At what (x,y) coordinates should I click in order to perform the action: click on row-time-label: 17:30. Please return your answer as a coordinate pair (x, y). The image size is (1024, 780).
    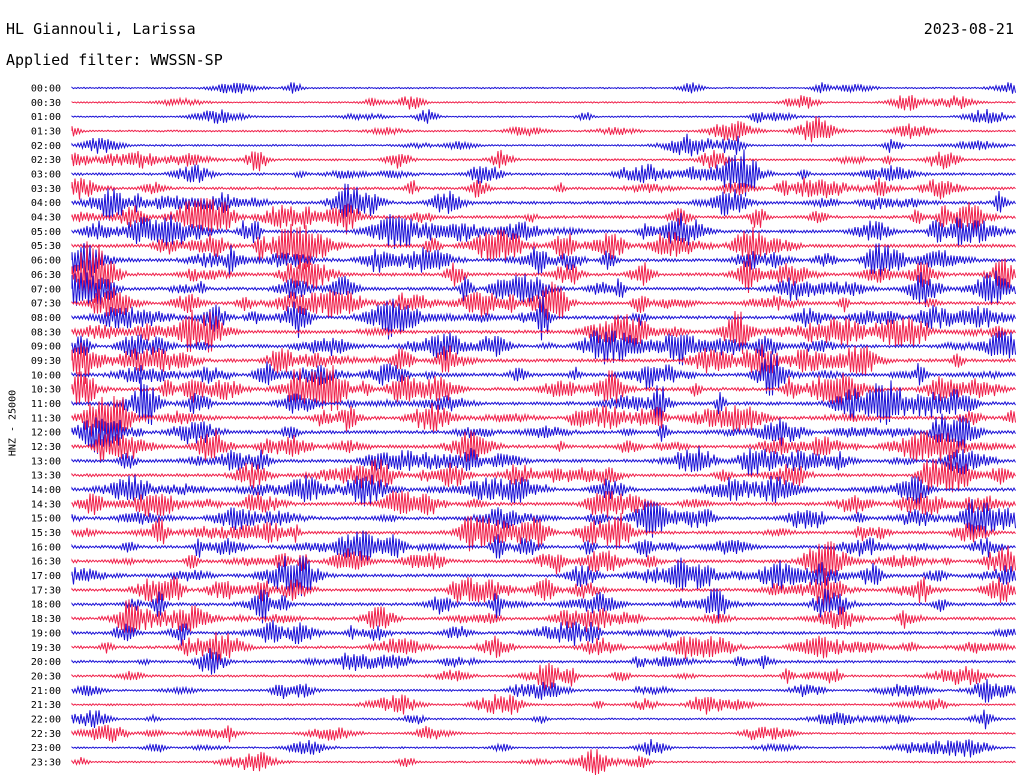
    Looking at the image, I should click on (46, 590).